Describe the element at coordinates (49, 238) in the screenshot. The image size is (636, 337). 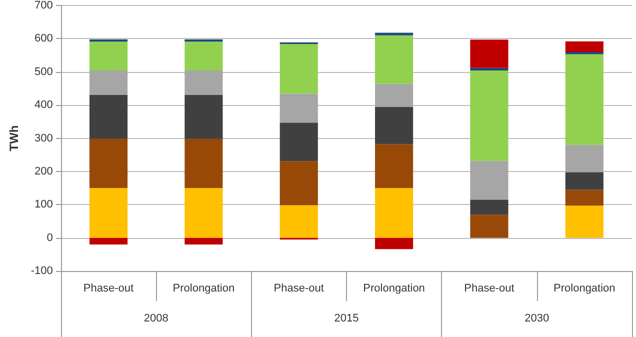
I see `y-tick-label: 0` at that location.